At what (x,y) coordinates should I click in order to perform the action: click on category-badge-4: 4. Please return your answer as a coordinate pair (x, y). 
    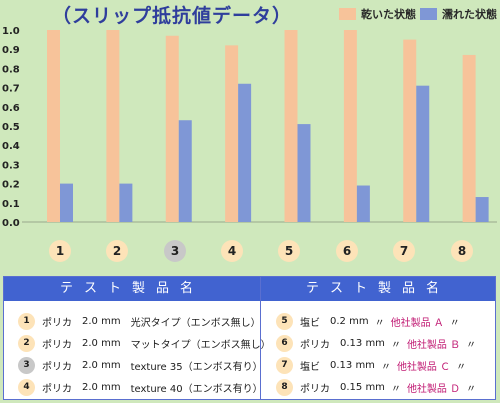
    Looking at the image, I should click on (232, 251).